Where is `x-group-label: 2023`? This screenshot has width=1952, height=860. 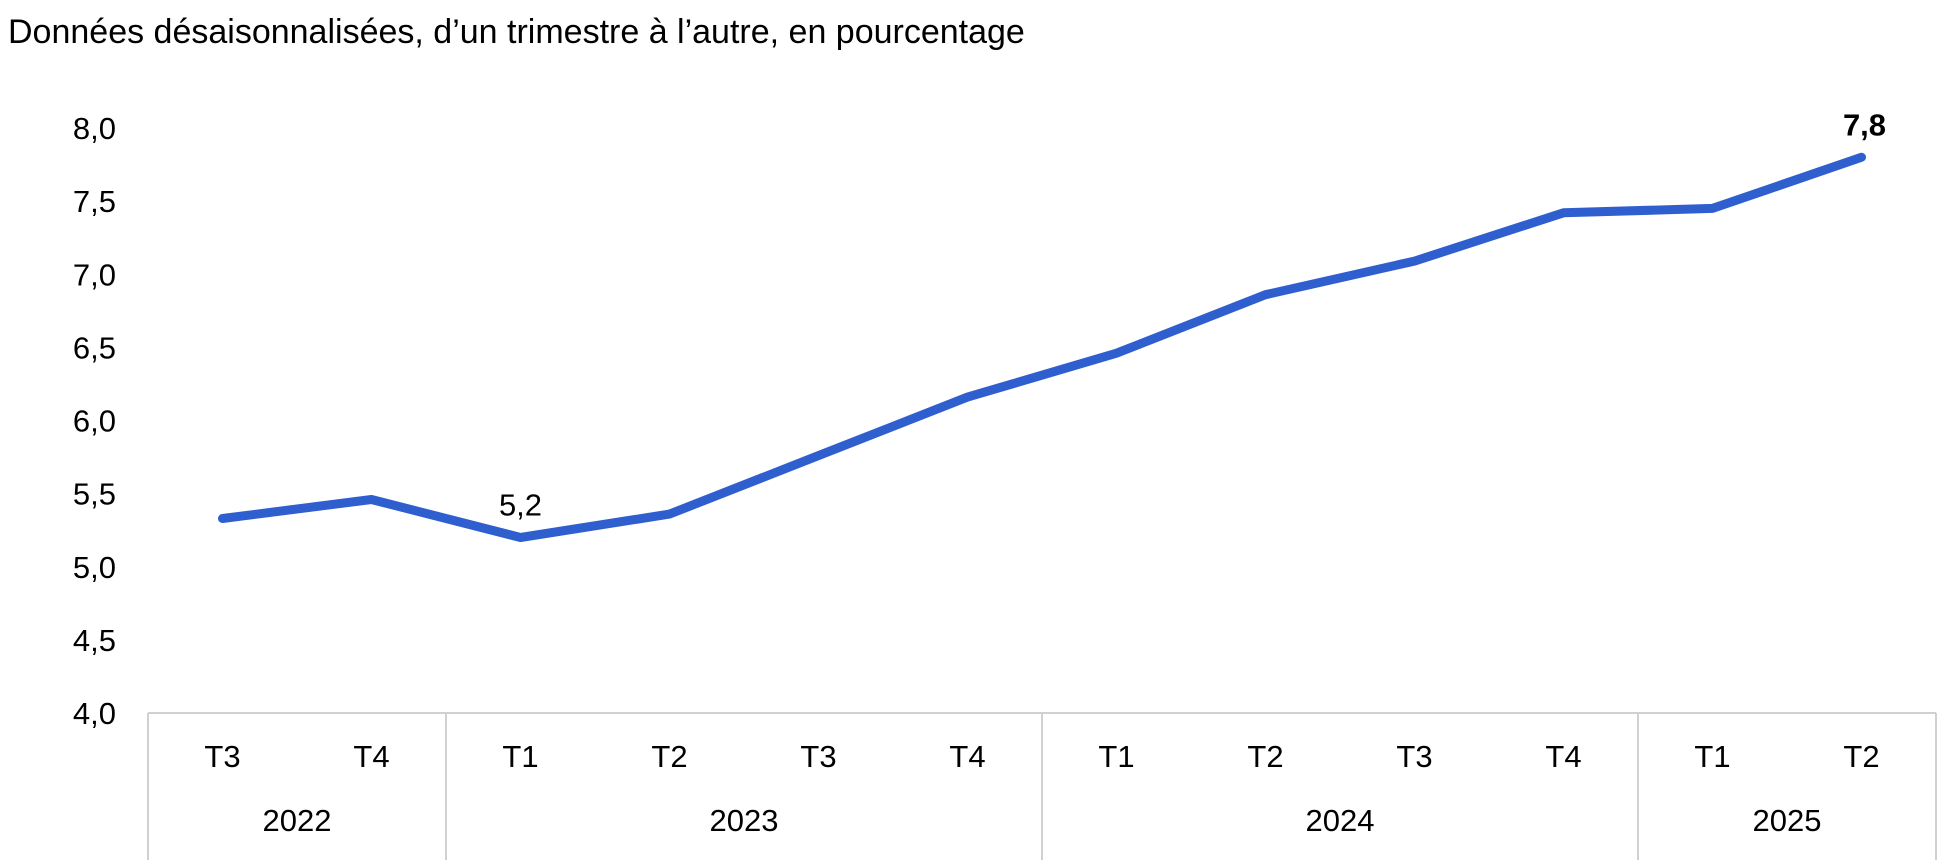
x-group-label: 2023 is located at coordinates (744, 820).